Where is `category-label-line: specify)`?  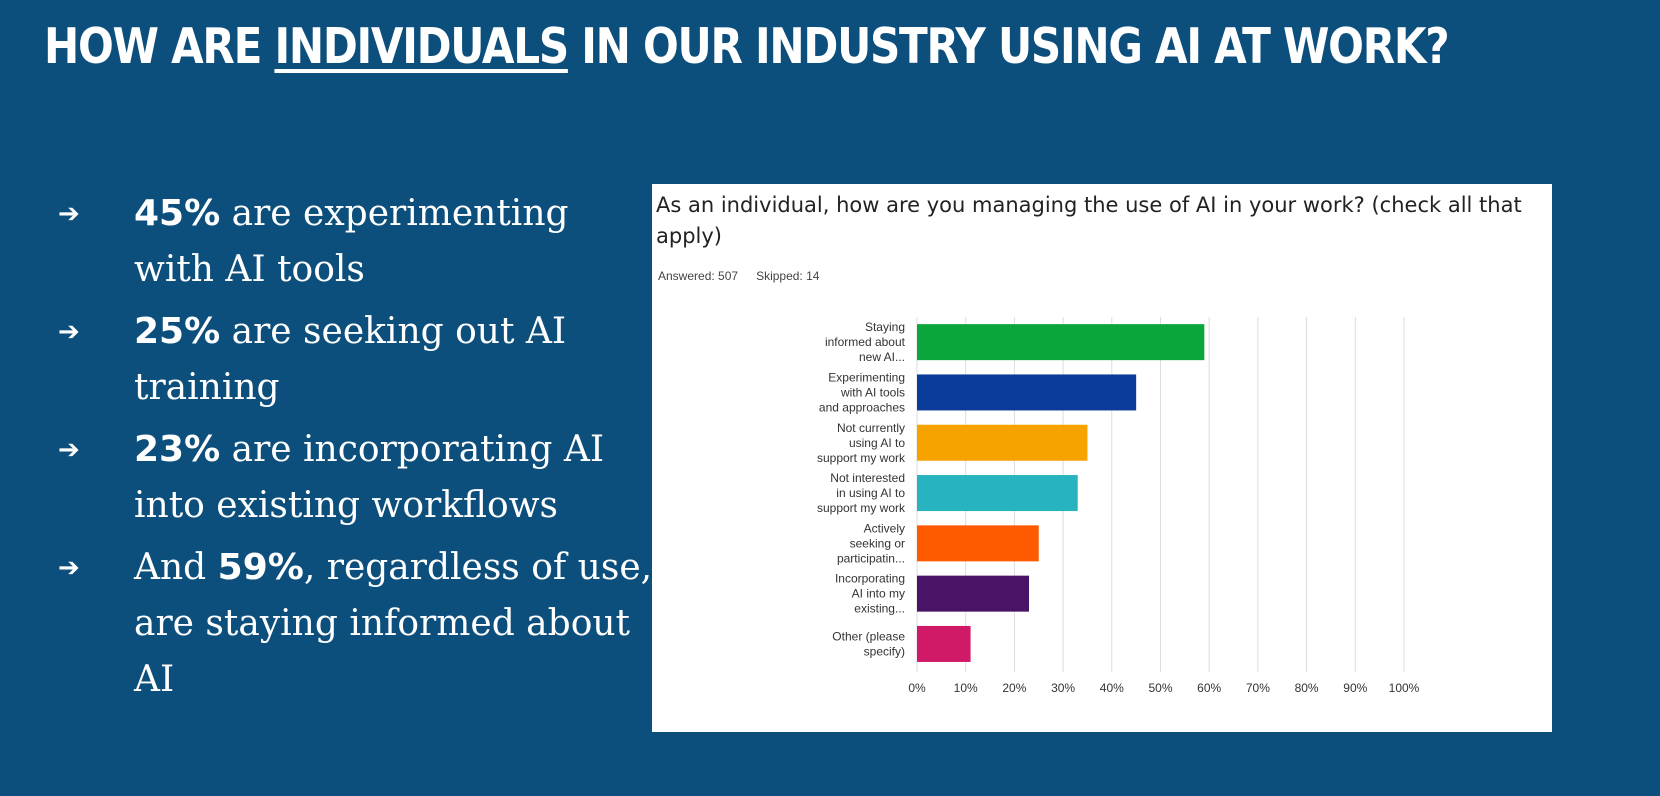
category-label-line: specify) is located at coordinates (884, 651).